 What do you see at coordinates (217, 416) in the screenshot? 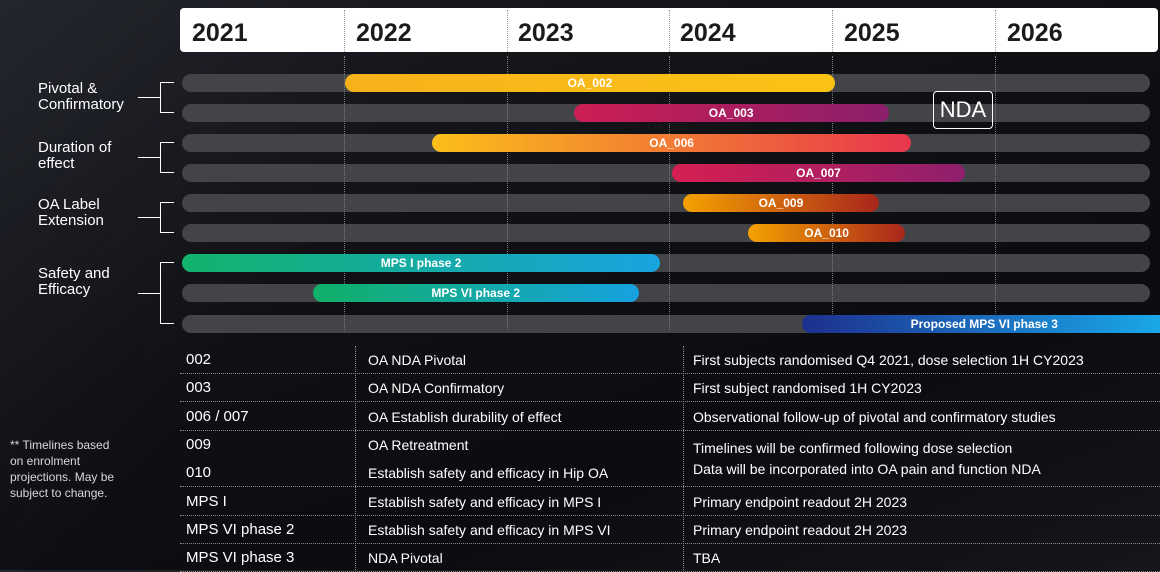
I see `study-id: 006 / 007` at bounding box center [217, 416].